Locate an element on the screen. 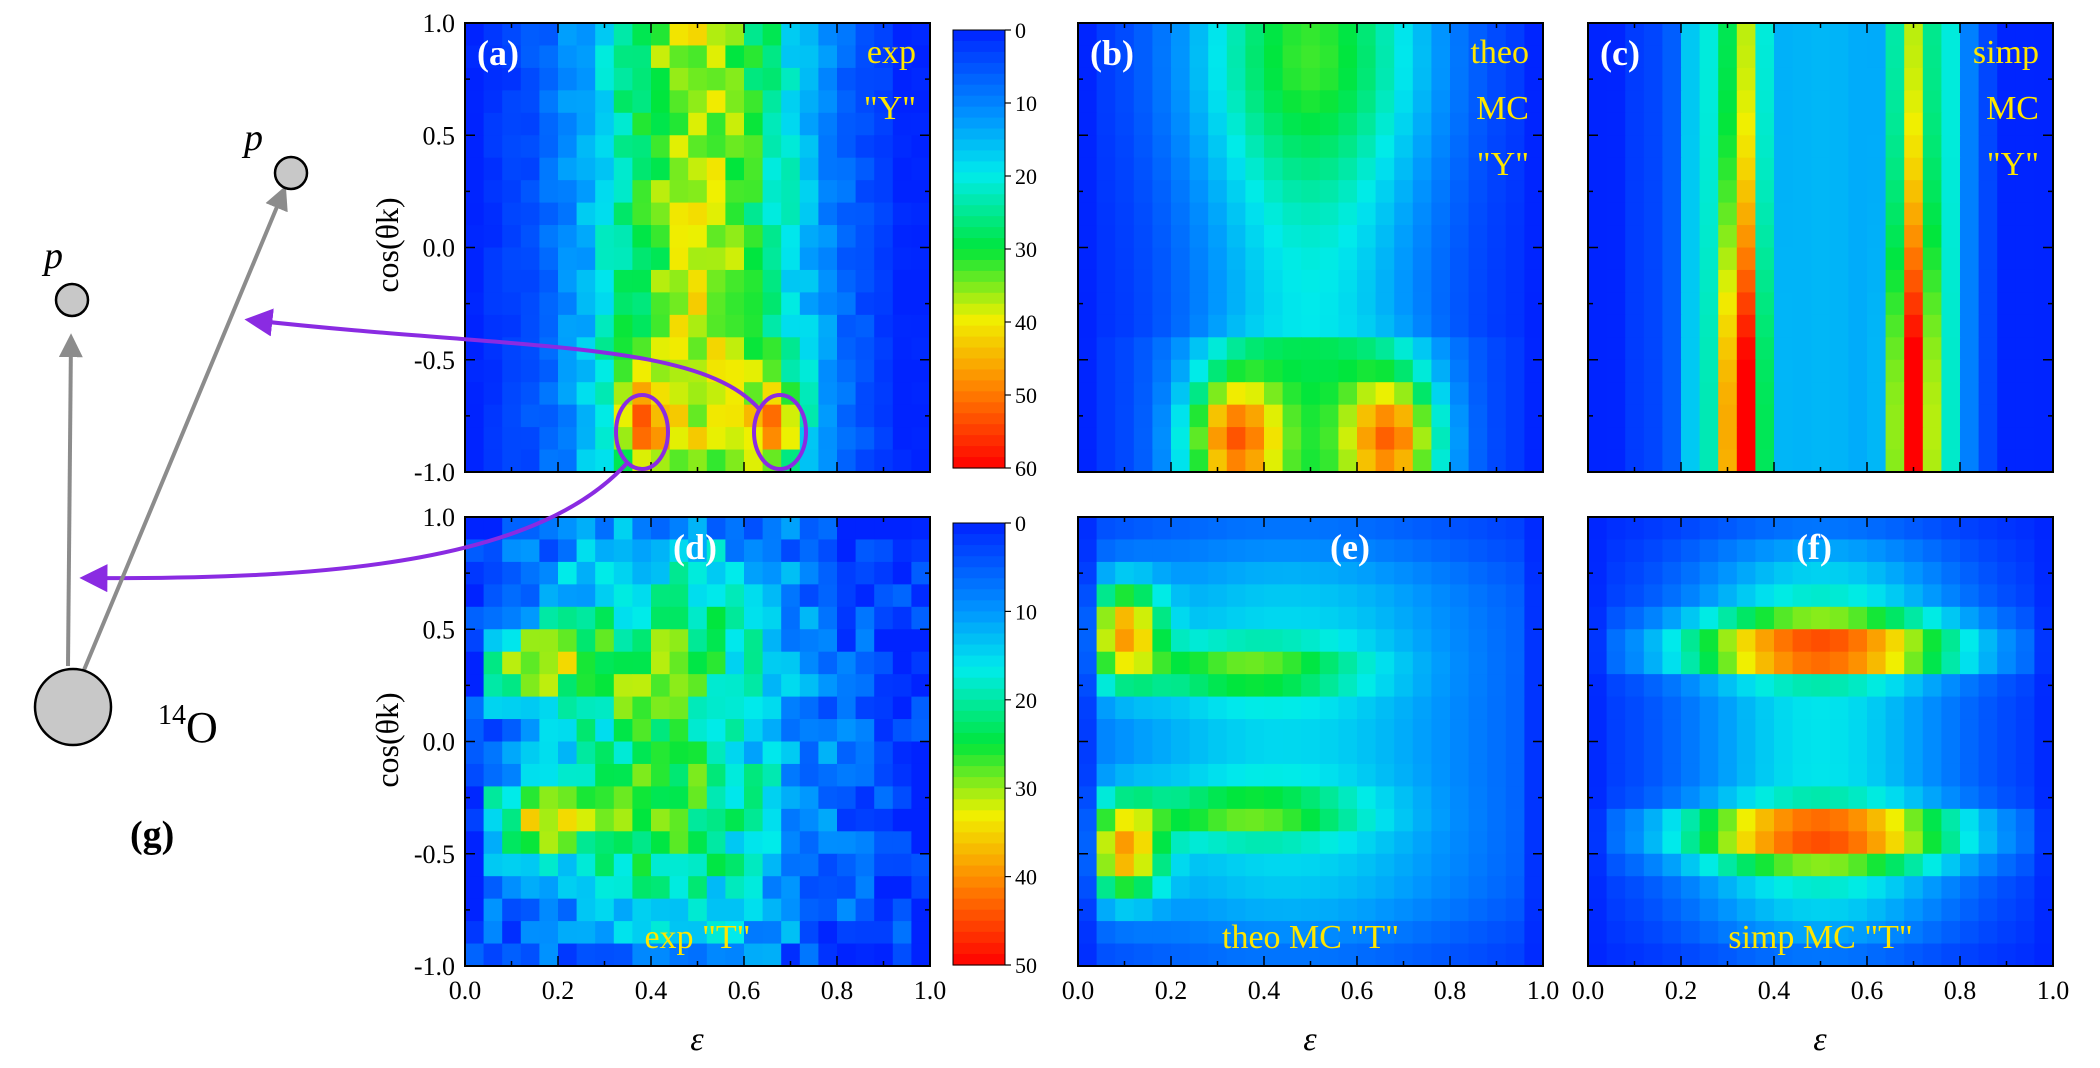  colorbar-tick-label: 30 is located at coordinates (1026, 249).